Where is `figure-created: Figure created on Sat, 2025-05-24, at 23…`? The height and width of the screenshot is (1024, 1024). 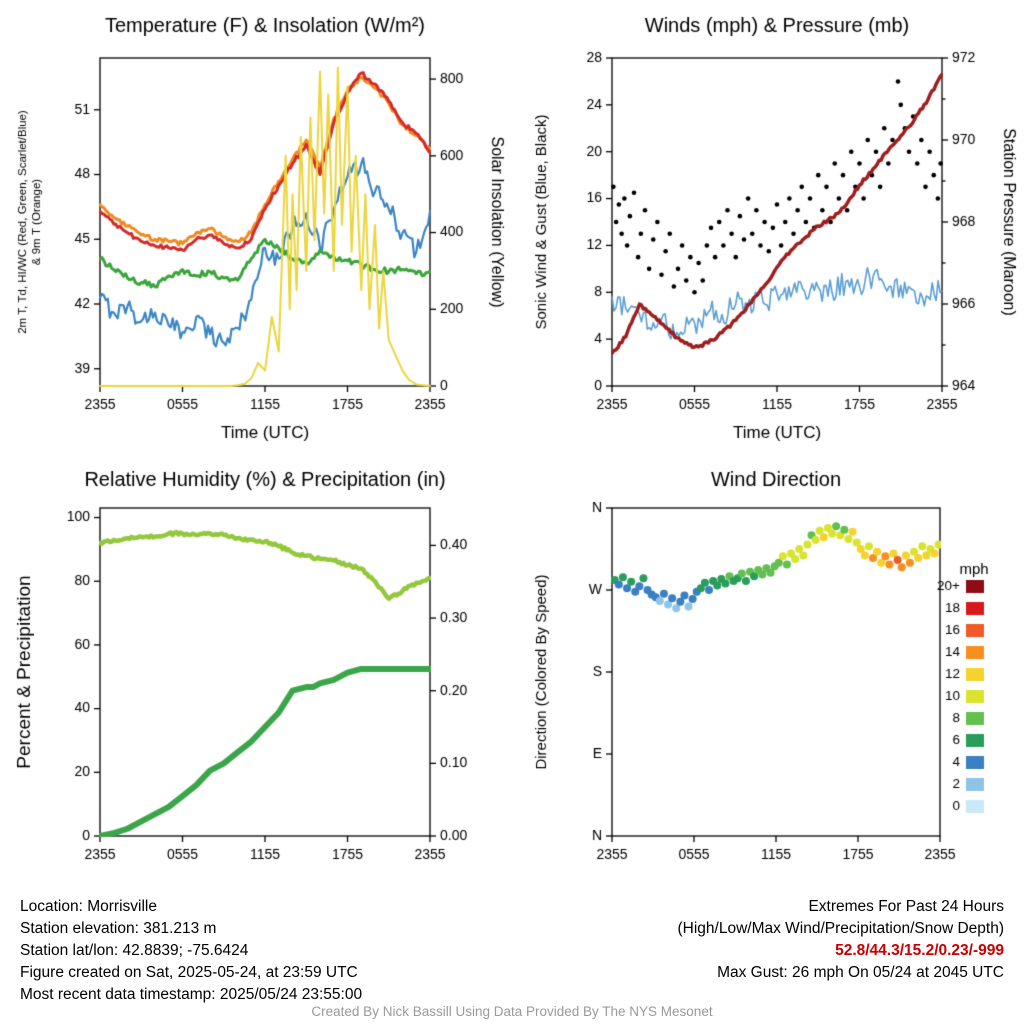
figure-created: Figure created on Sat, 2025-05-24, at 23… is located at coordinates (189, 972).